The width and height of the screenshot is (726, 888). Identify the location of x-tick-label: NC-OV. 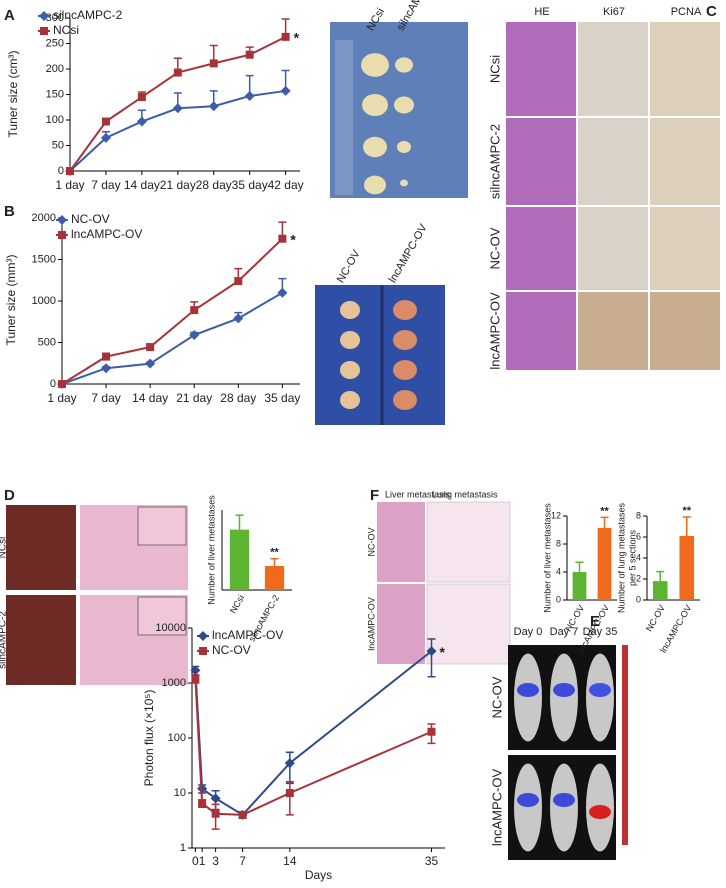
(655, 618).